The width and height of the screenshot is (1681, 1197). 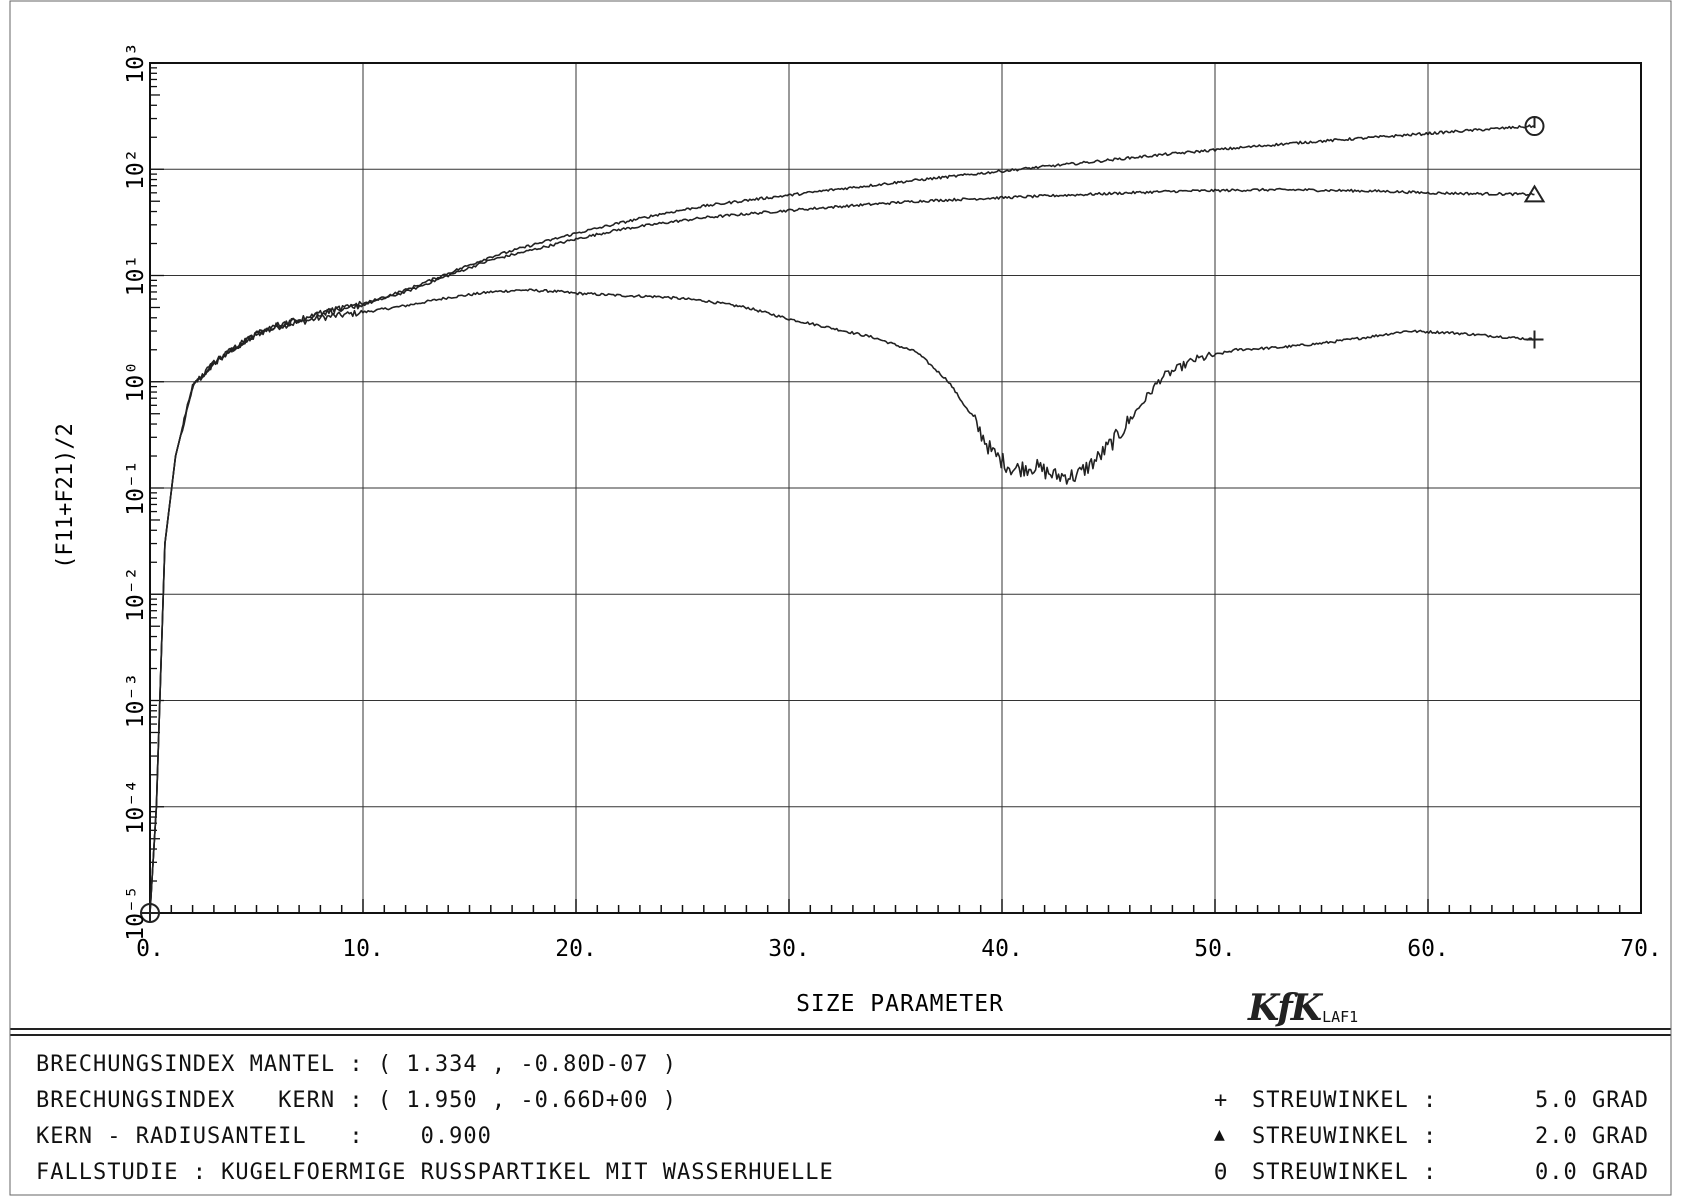 I want to click on y-tick-label: 10⁻³, so click(x=136, y=700).